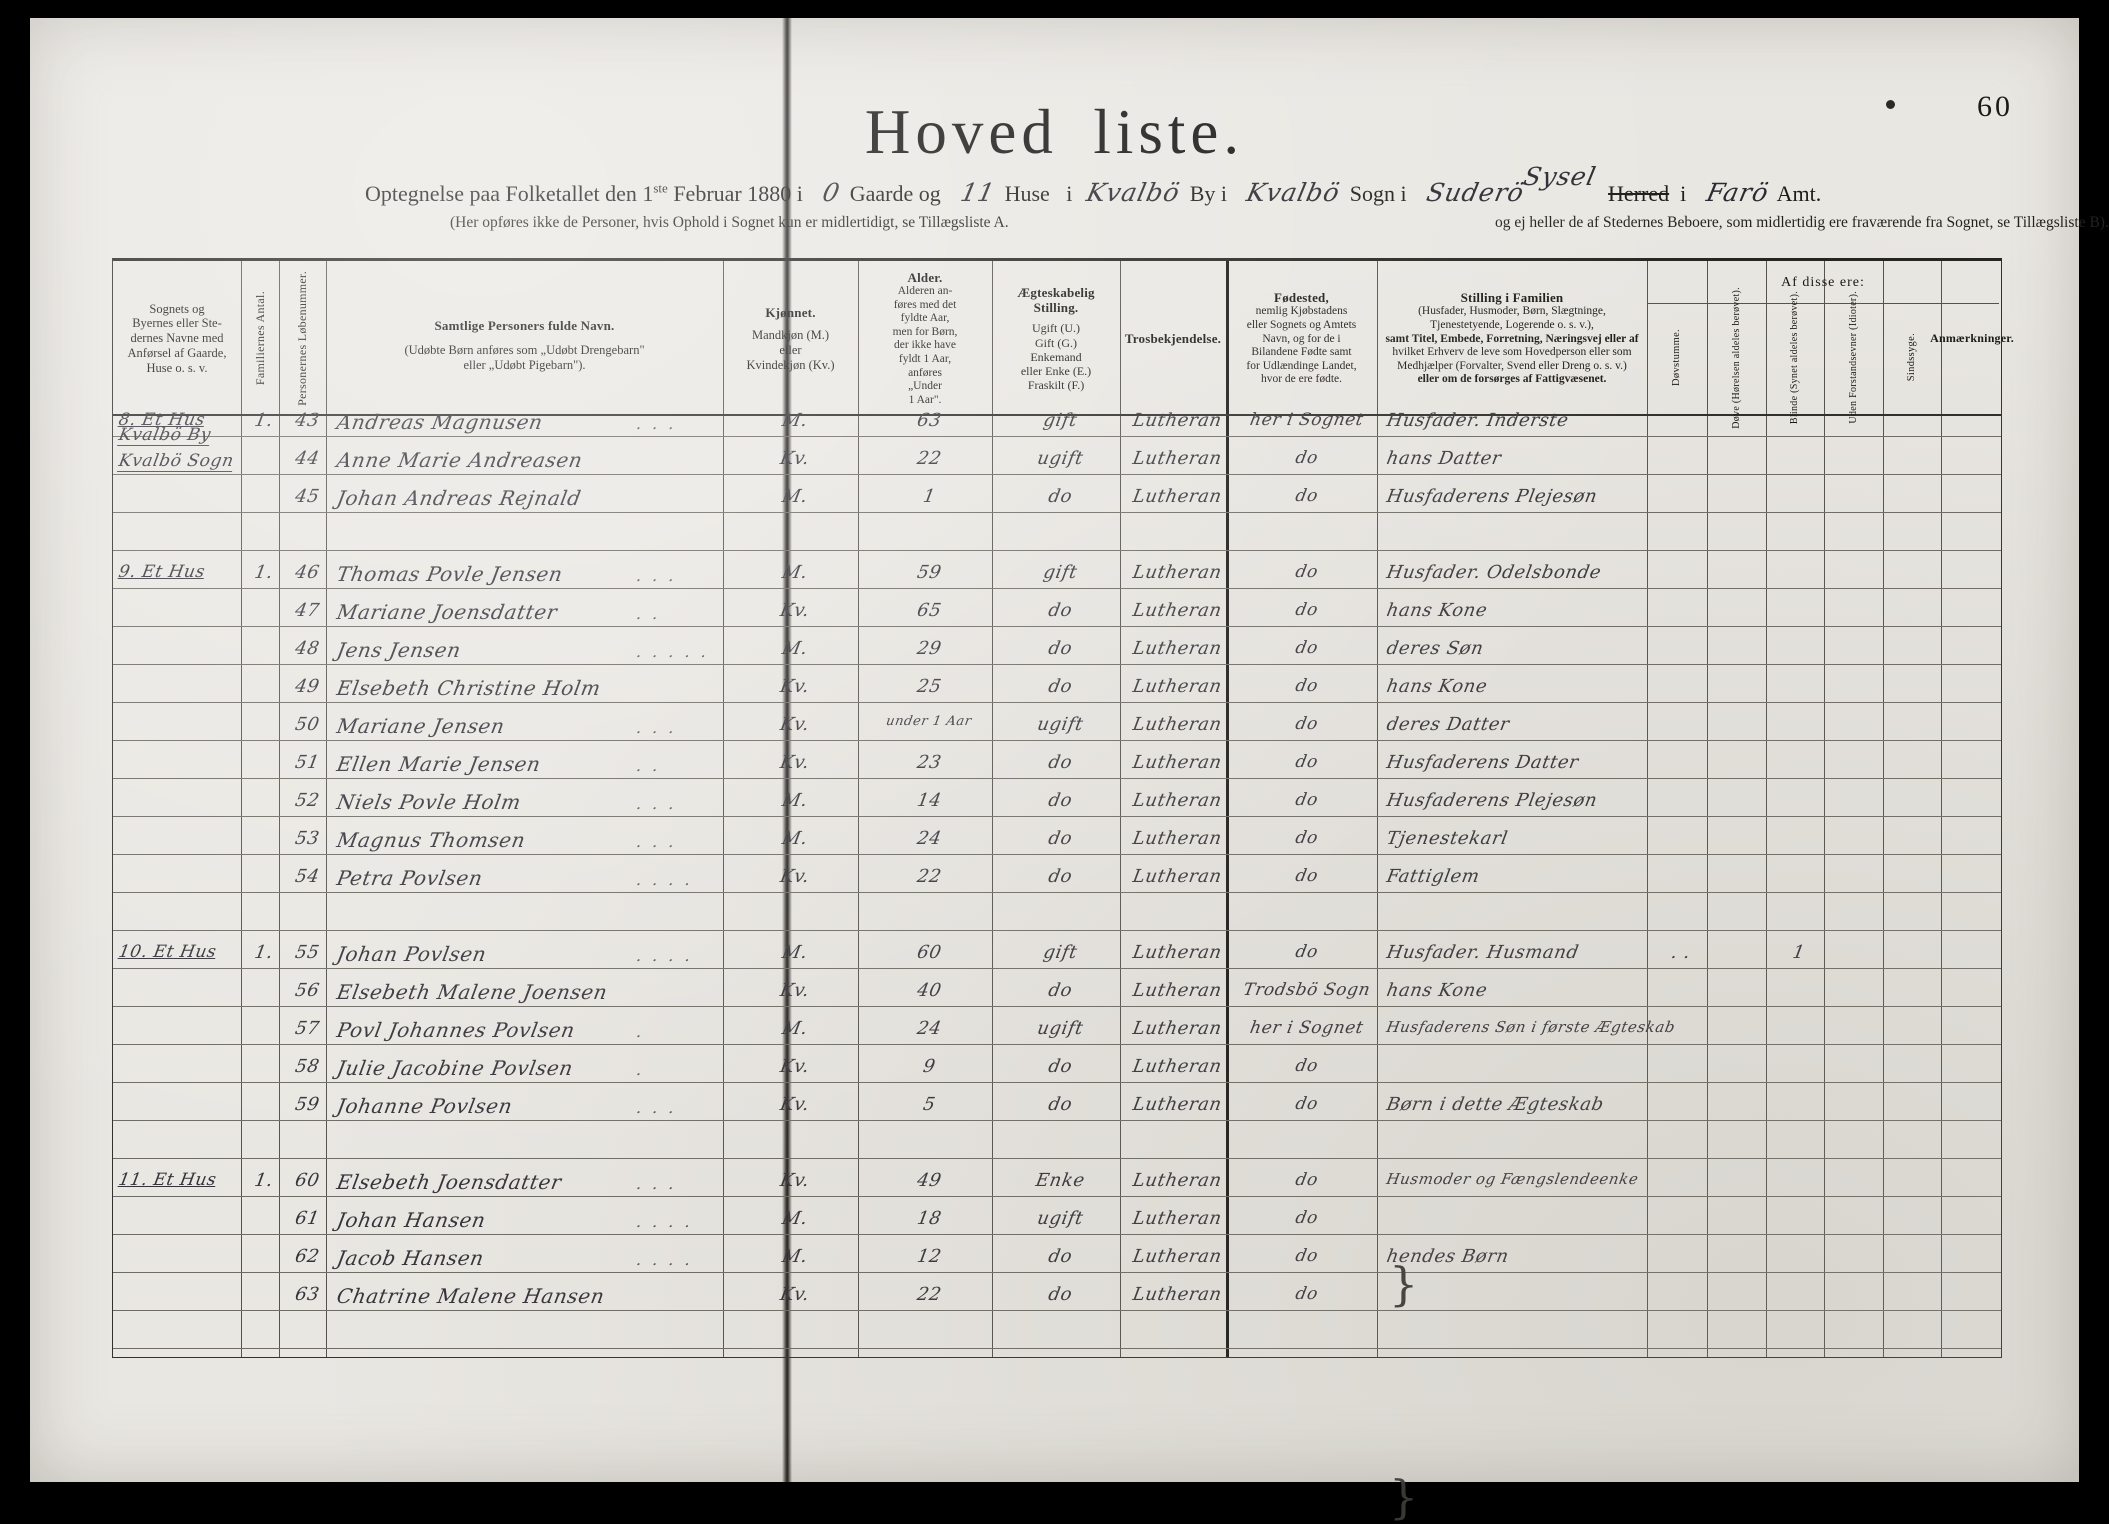 This screenshot has height=1524, width=2109. I want to click on cell-no: 52, so click(307, 800).